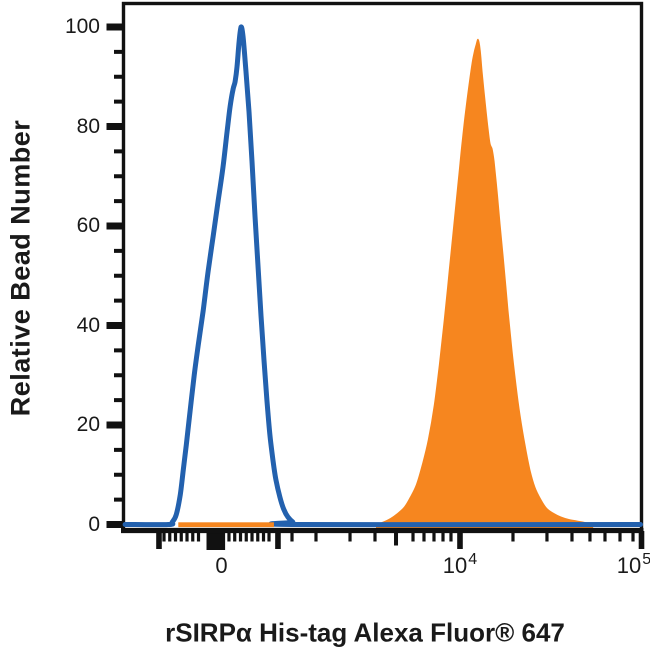 Image resolution: width=650 pixels, height=654 pixels. I want to click on x-tick-label: 10⁵, so click(633, 564).